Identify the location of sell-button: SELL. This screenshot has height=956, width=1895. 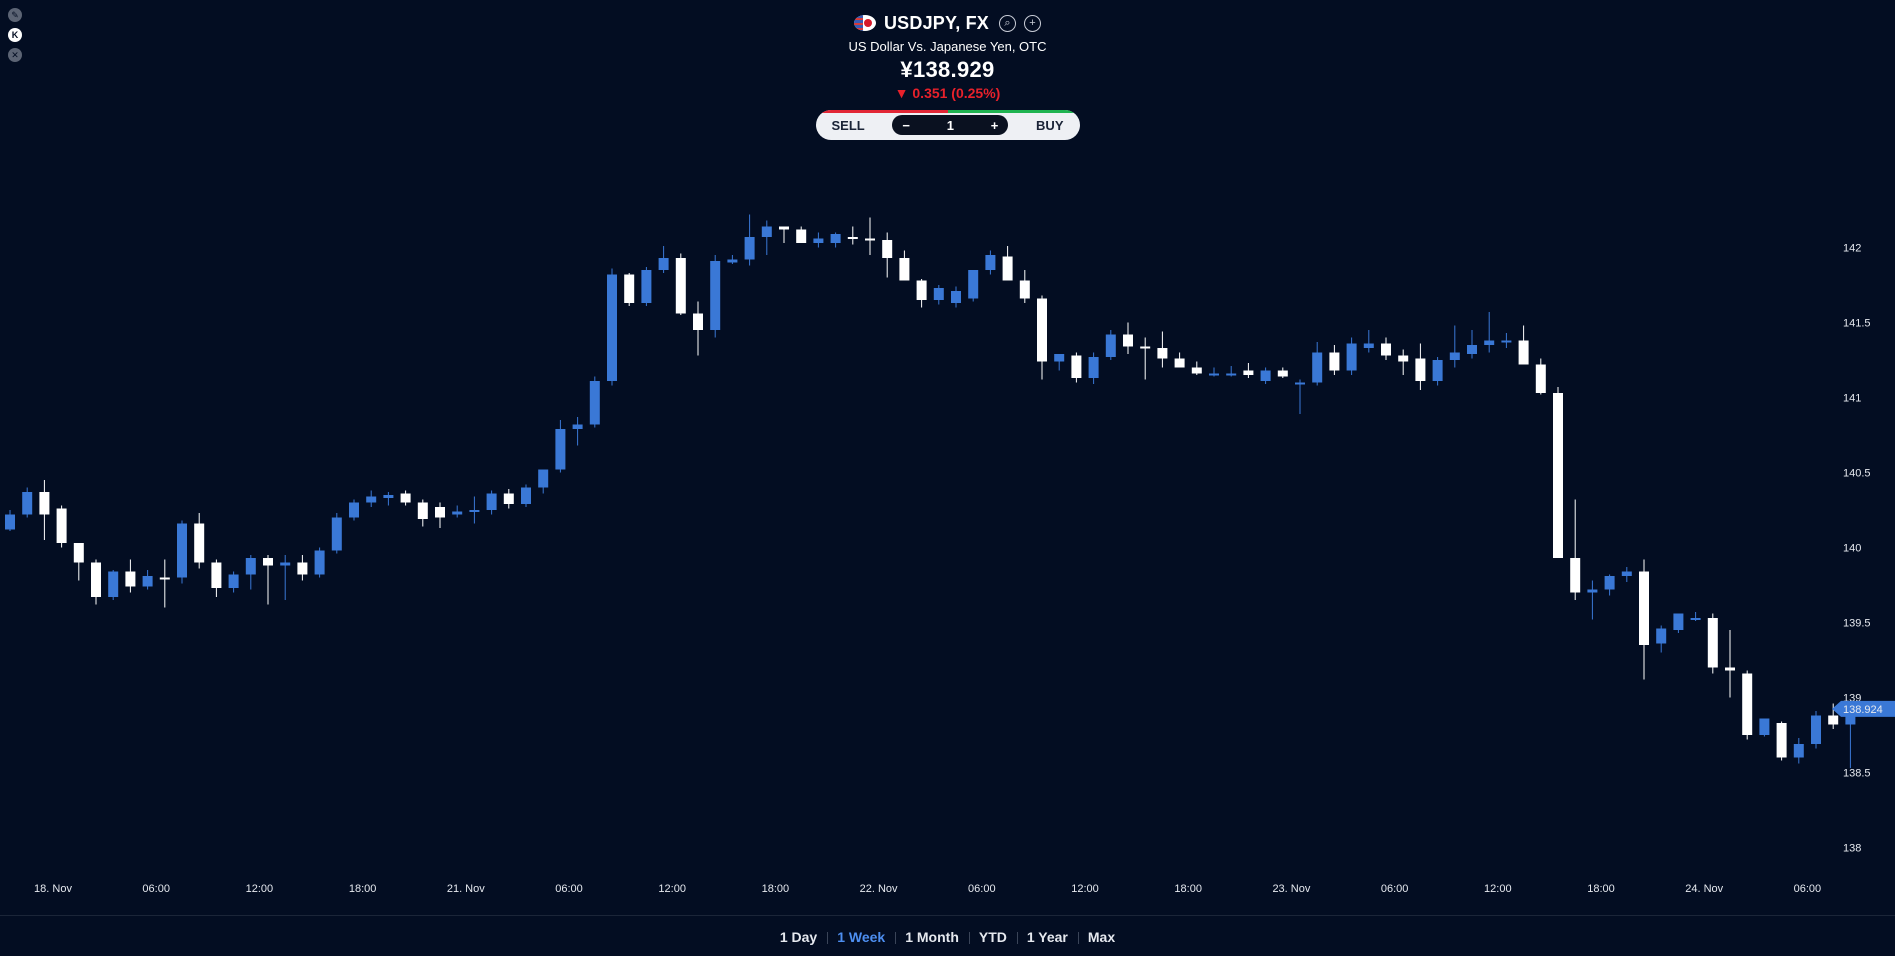
(848, 125).